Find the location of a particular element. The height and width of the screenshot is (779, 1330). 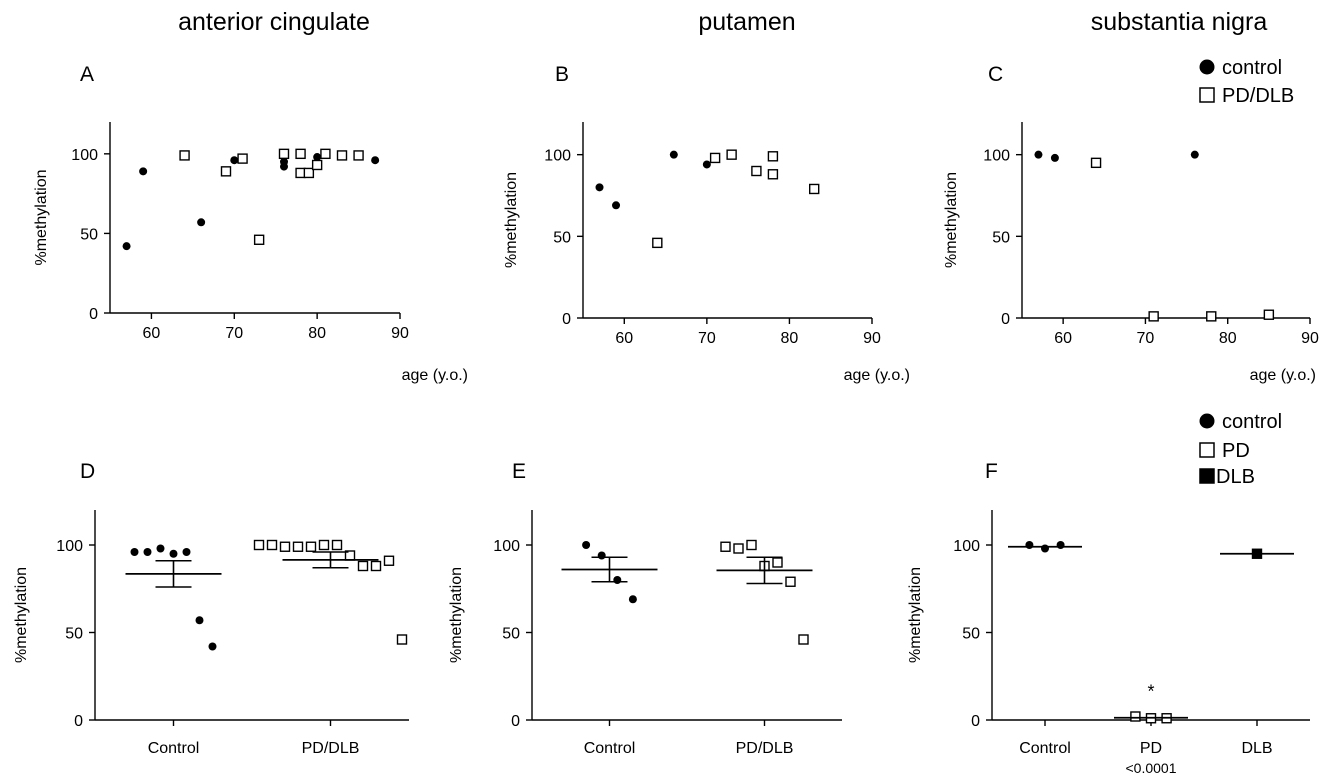

legend-bottom: control PD DLB is located at coordinates (1240, 449).